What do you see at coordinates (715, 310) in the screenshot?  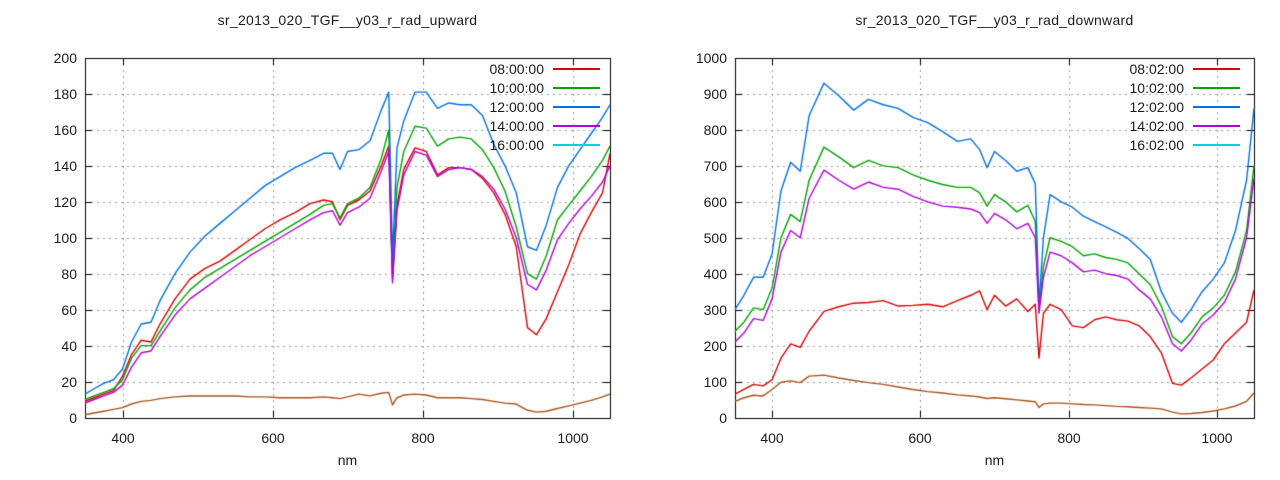 I see `y-tick-label: 300` at bounding box center [715, 310].